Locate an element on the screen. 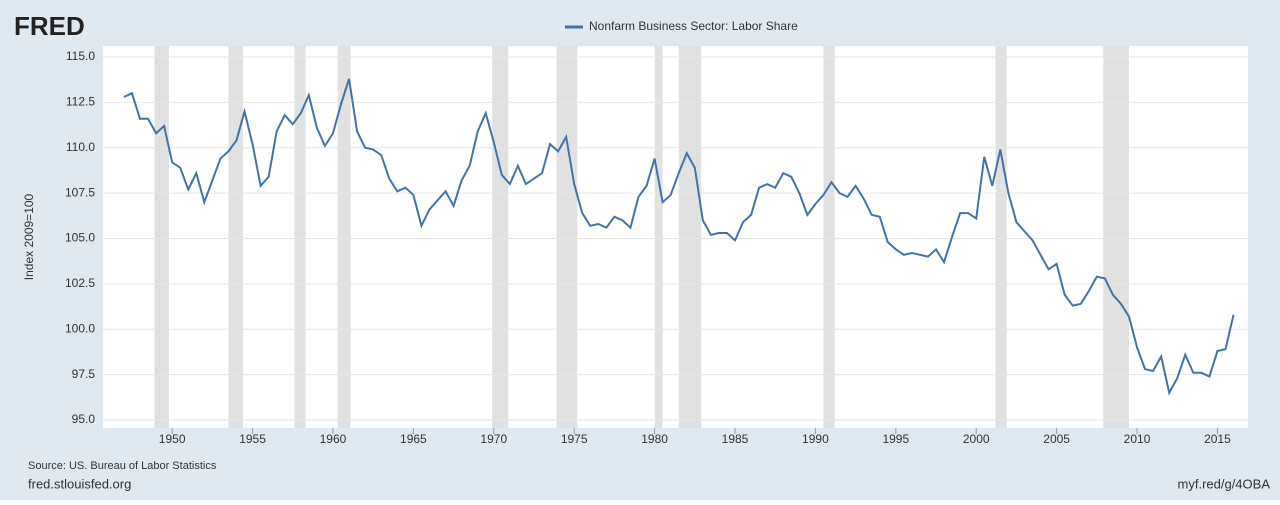 The width and height of the screenshot is (1280, 505). y-tick-label: 105.0 is located at coordinates (80, 238).